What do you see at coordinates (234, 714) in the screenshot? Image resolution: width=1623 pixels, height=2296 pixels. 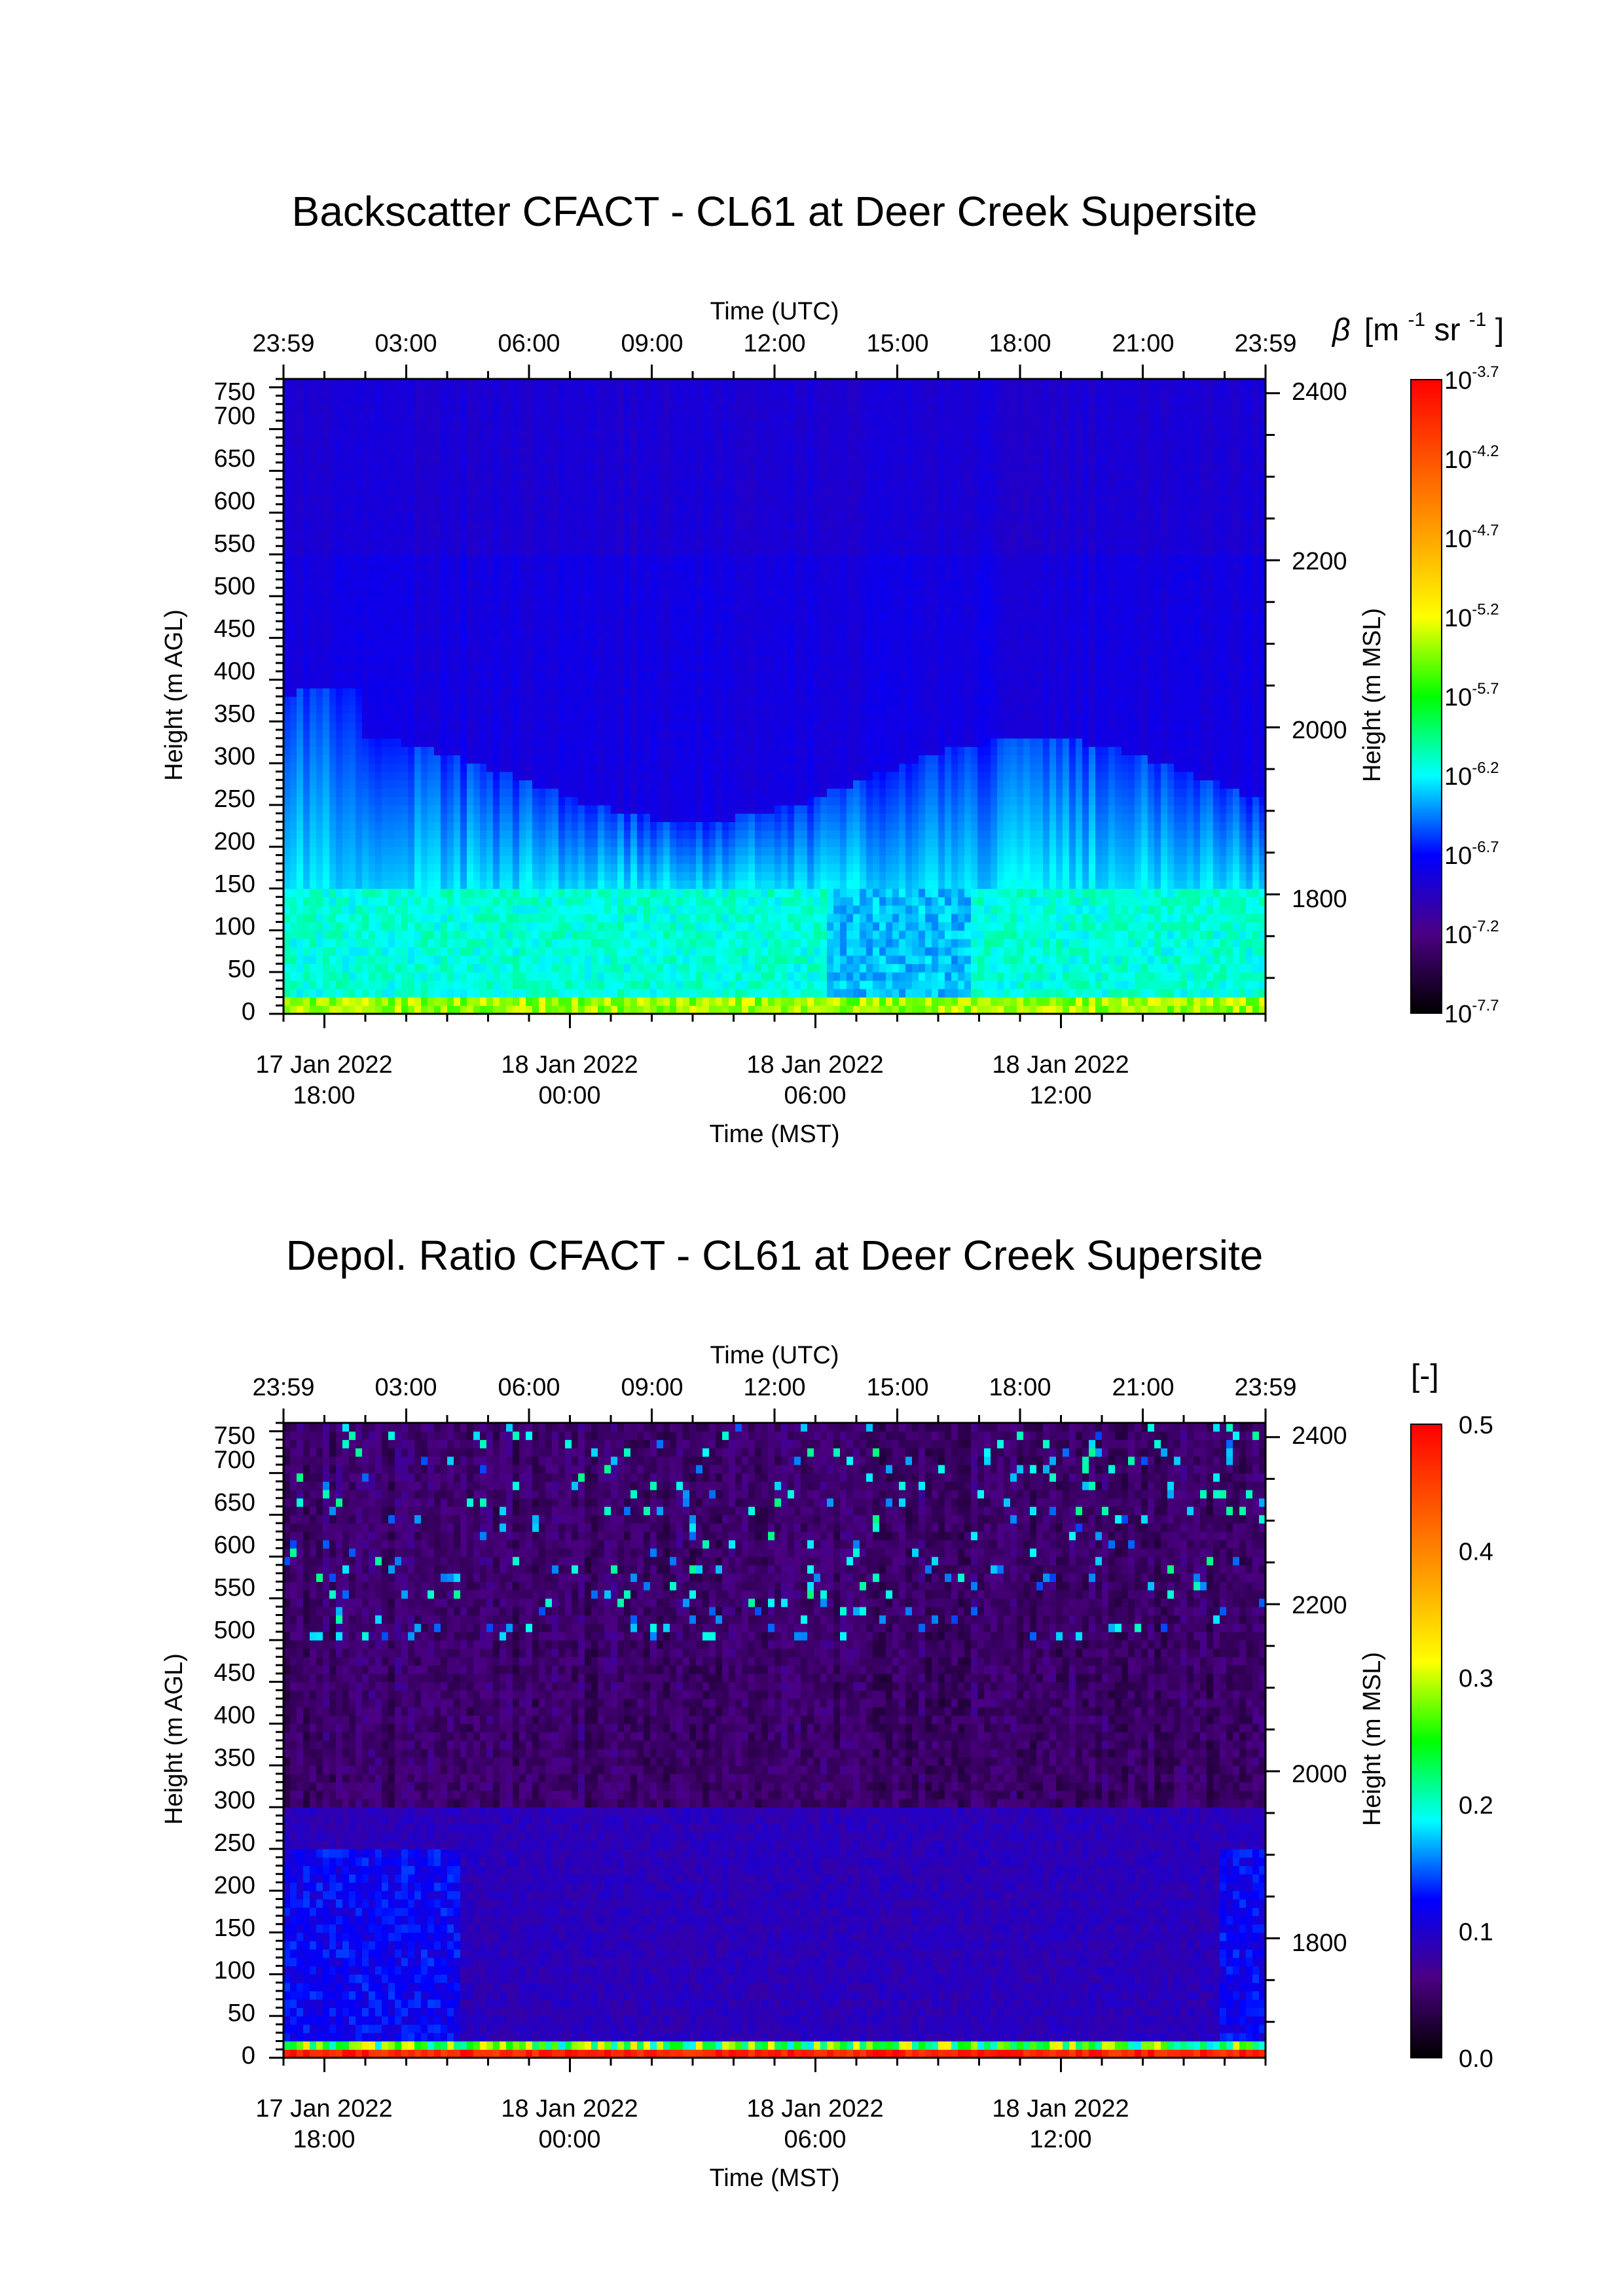 I see `left-tick-label: 350` at bounding box center [234, 714].